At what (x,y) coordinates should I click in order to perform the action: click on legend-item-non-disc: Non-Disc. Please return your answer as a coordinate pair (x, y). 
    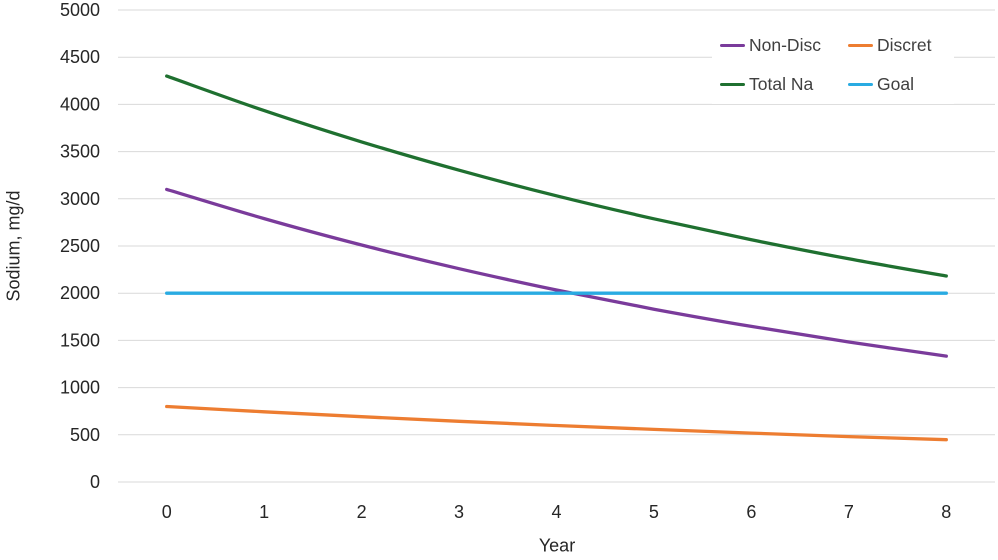
    Looking at the image, I should click on (784, 45).